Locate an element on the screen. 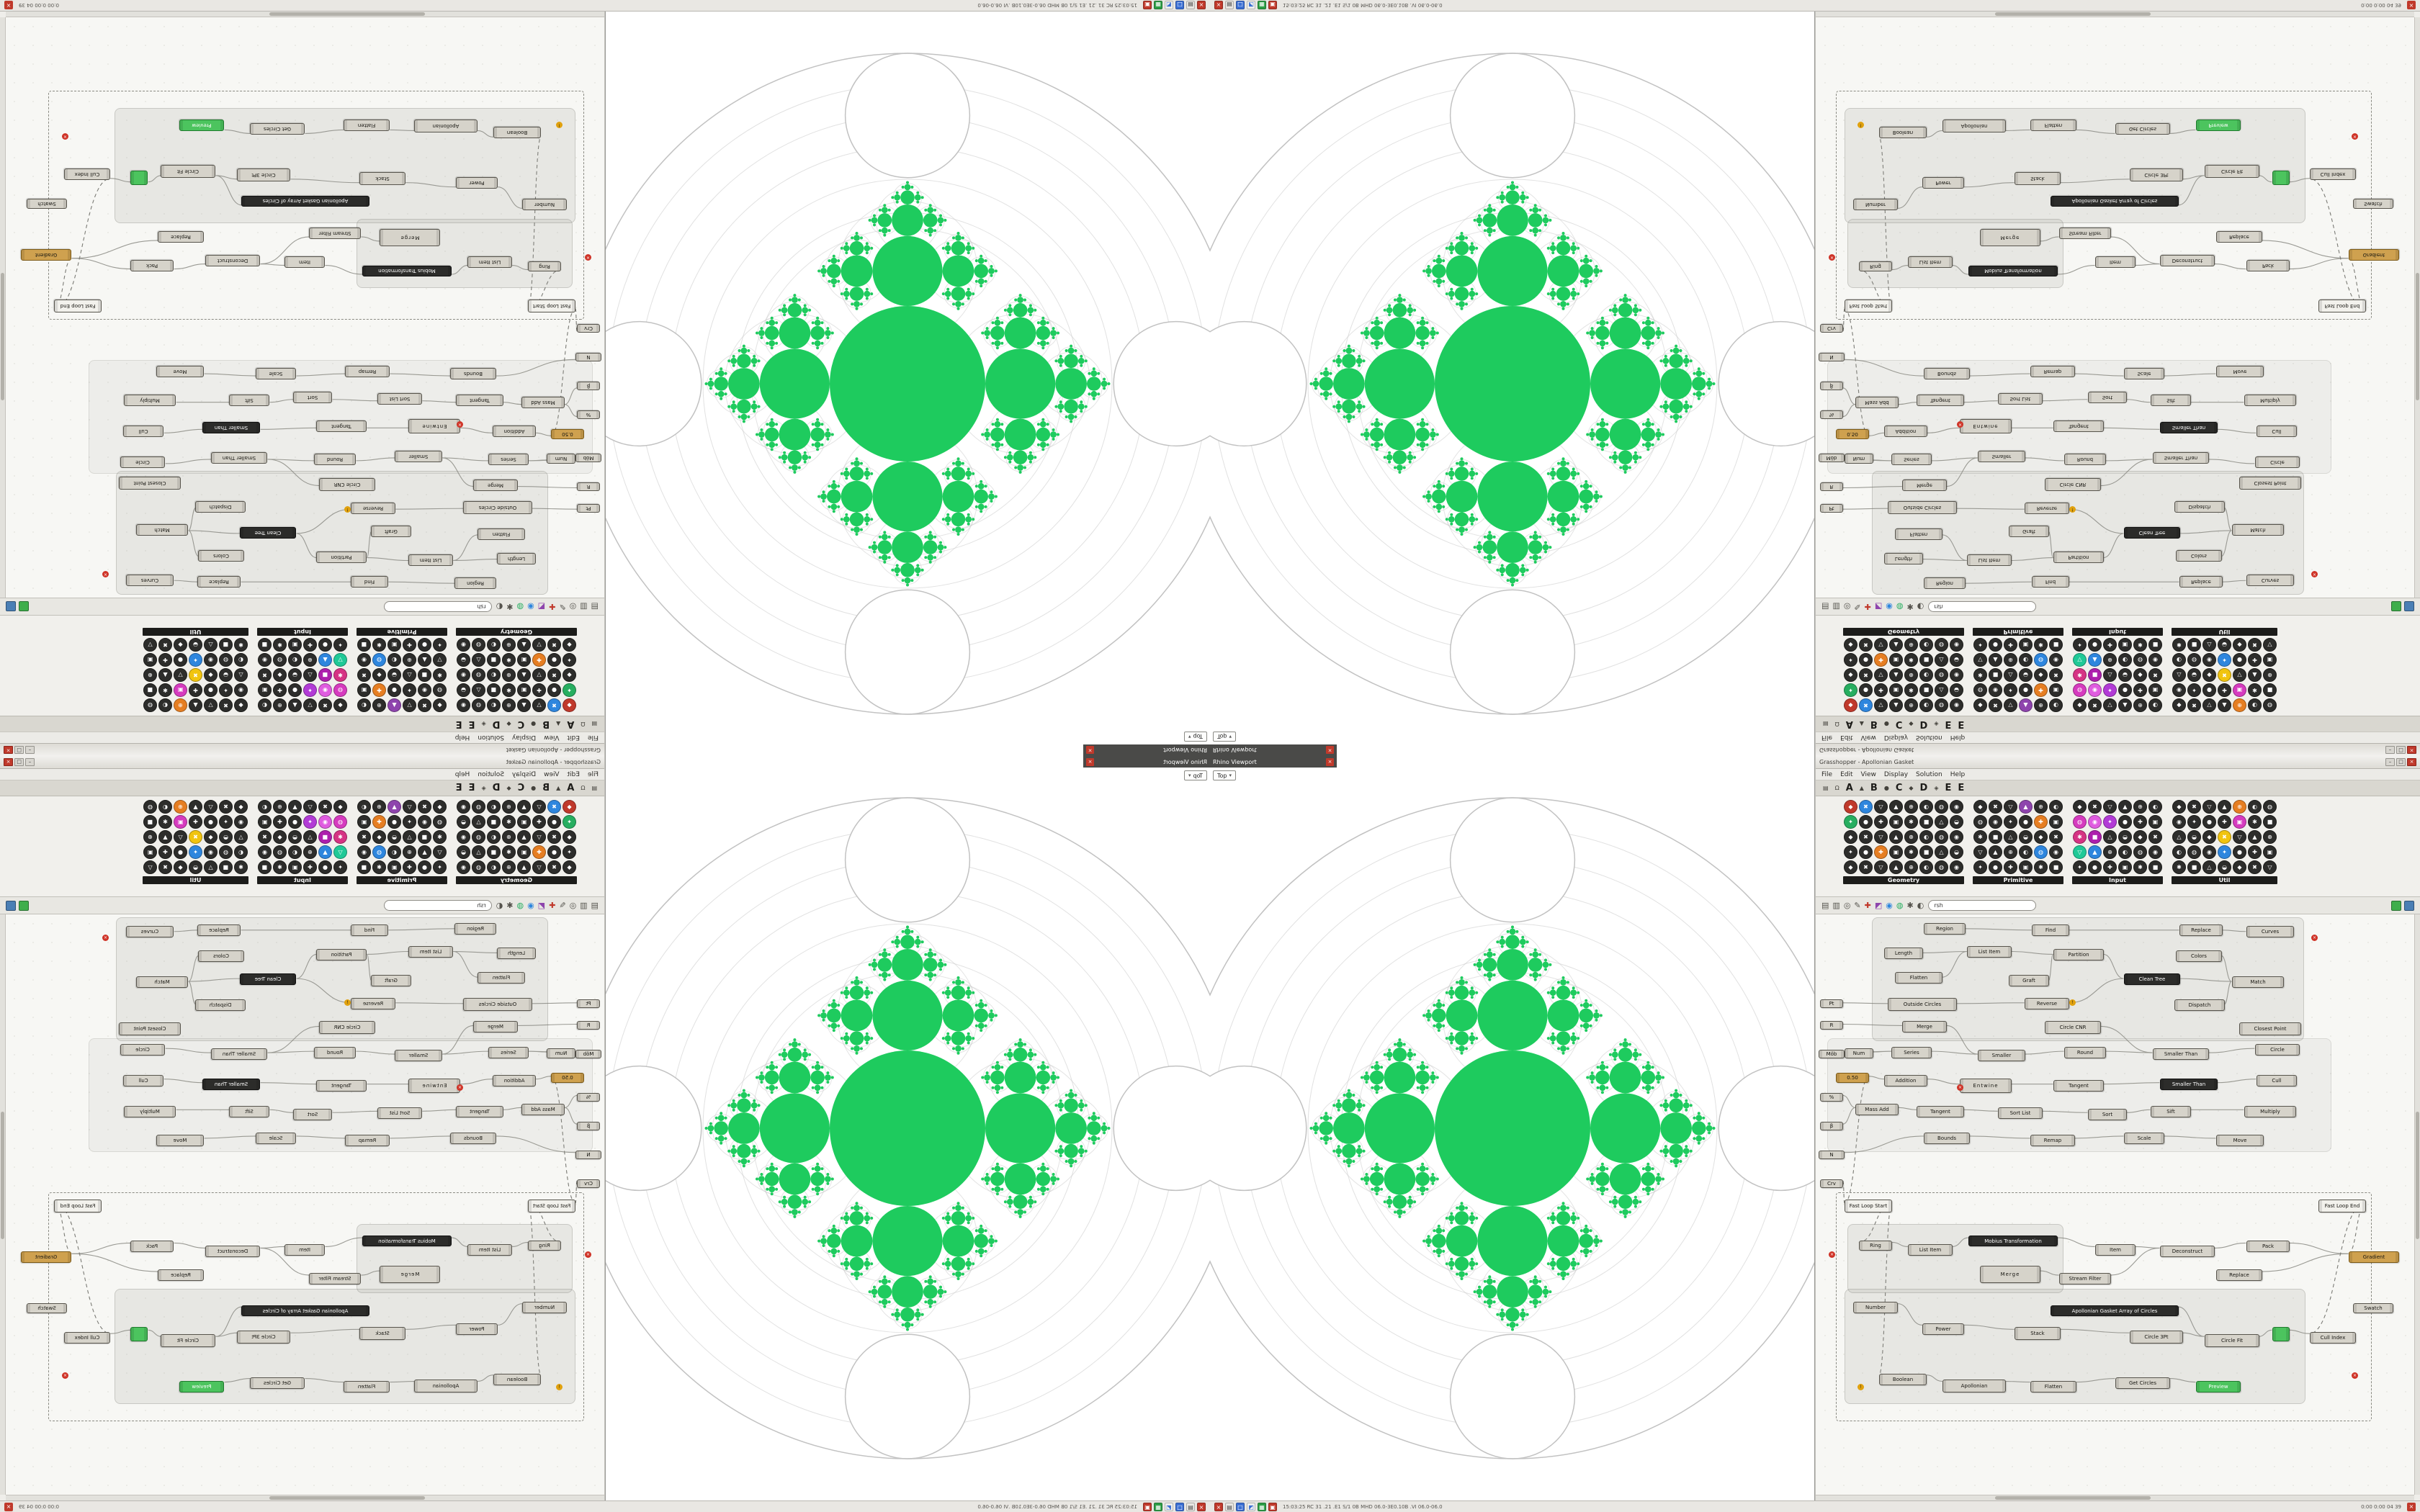 The height and width of the screenshot is (1512, 2420). pen-icon: ✎ is located at coordinates (562, 607).